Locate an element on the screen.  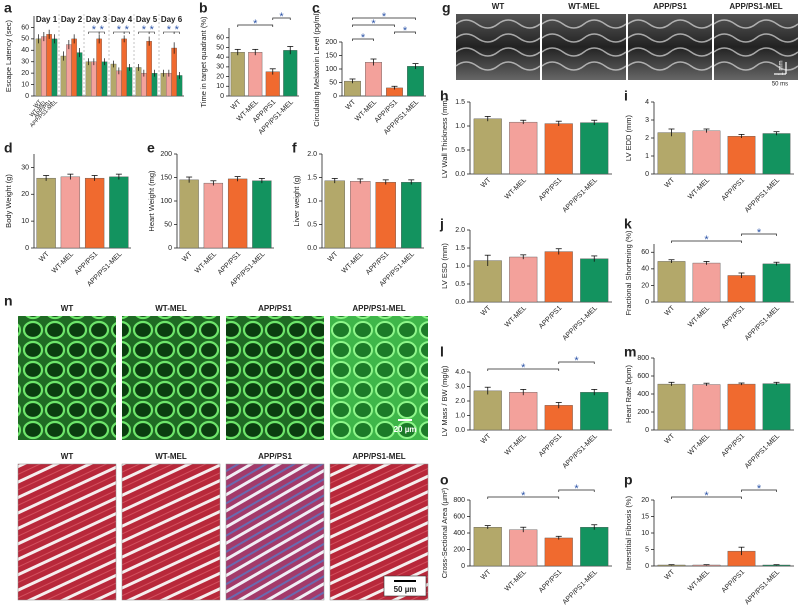
y-axis-label: Heart Rate (bpm) is located at coordinates (628, 394).